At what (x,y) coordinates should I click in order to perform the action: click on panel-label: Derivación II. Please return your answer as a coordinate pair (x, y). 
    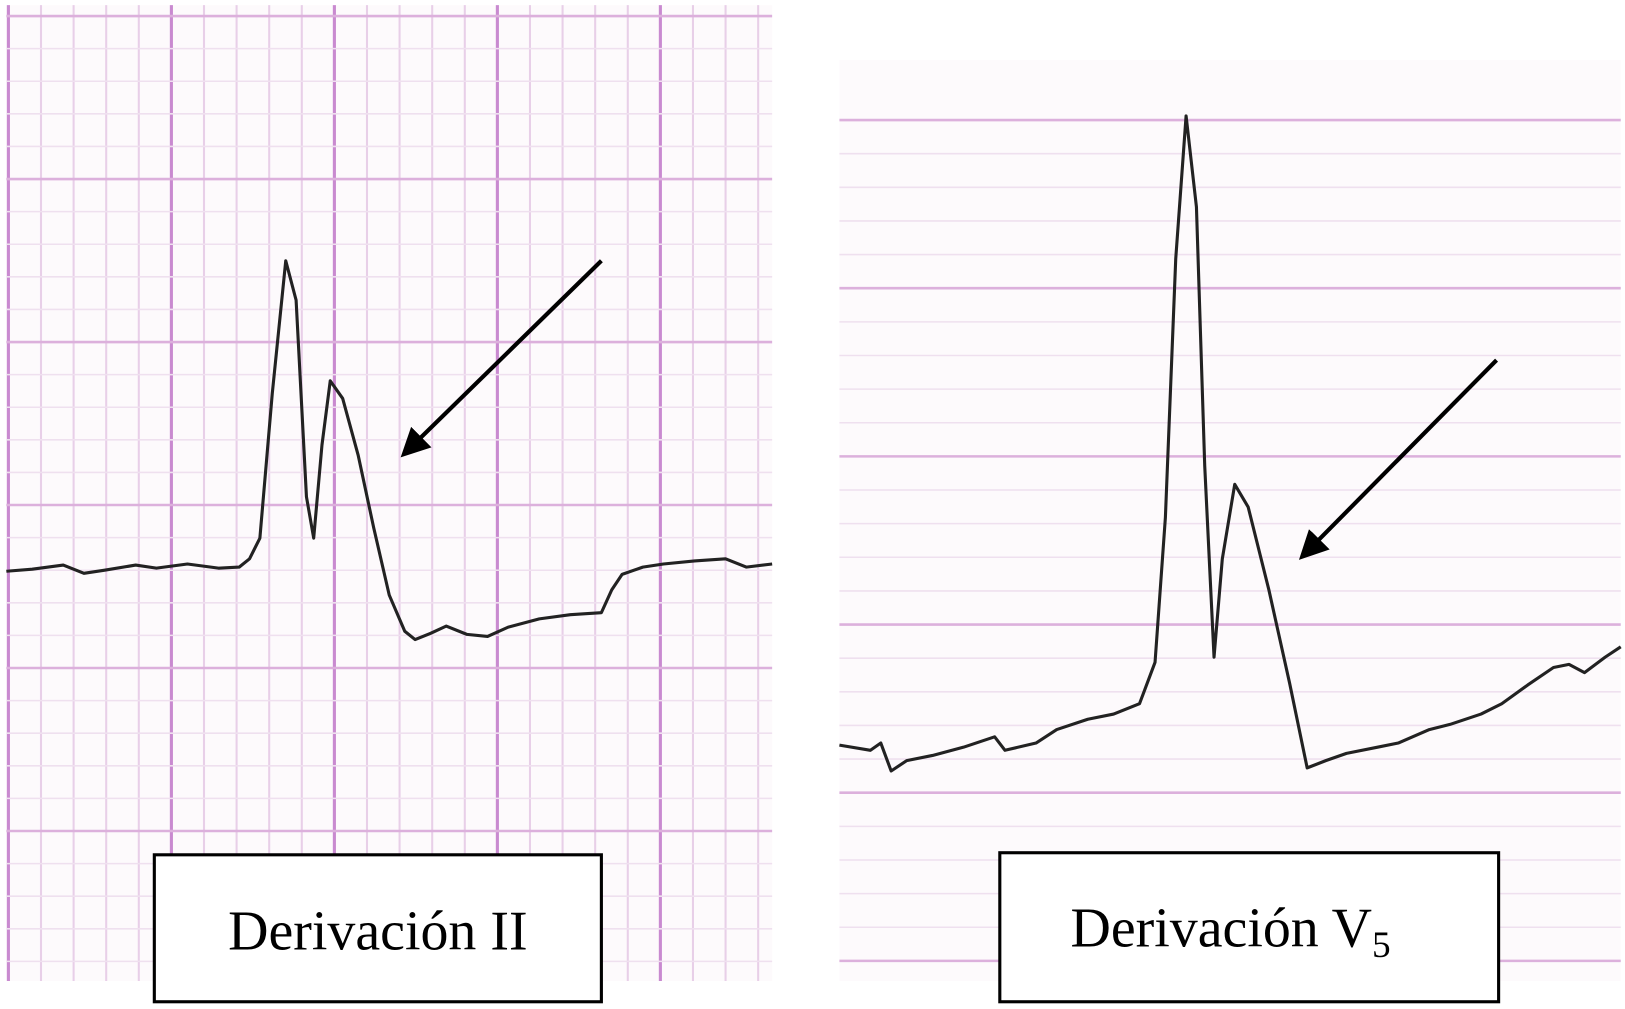
    Looking at the image, I should click on (377, 931).